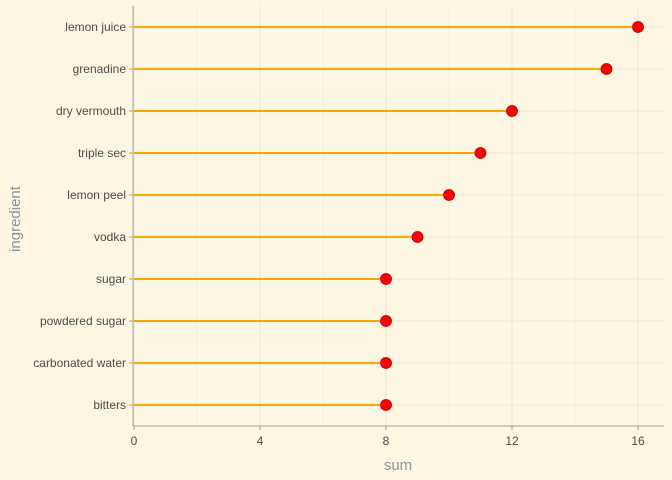 The height and width of the screenshot is (480, 672). I want to click on y-tick-label: vodka, so click(110, 237).